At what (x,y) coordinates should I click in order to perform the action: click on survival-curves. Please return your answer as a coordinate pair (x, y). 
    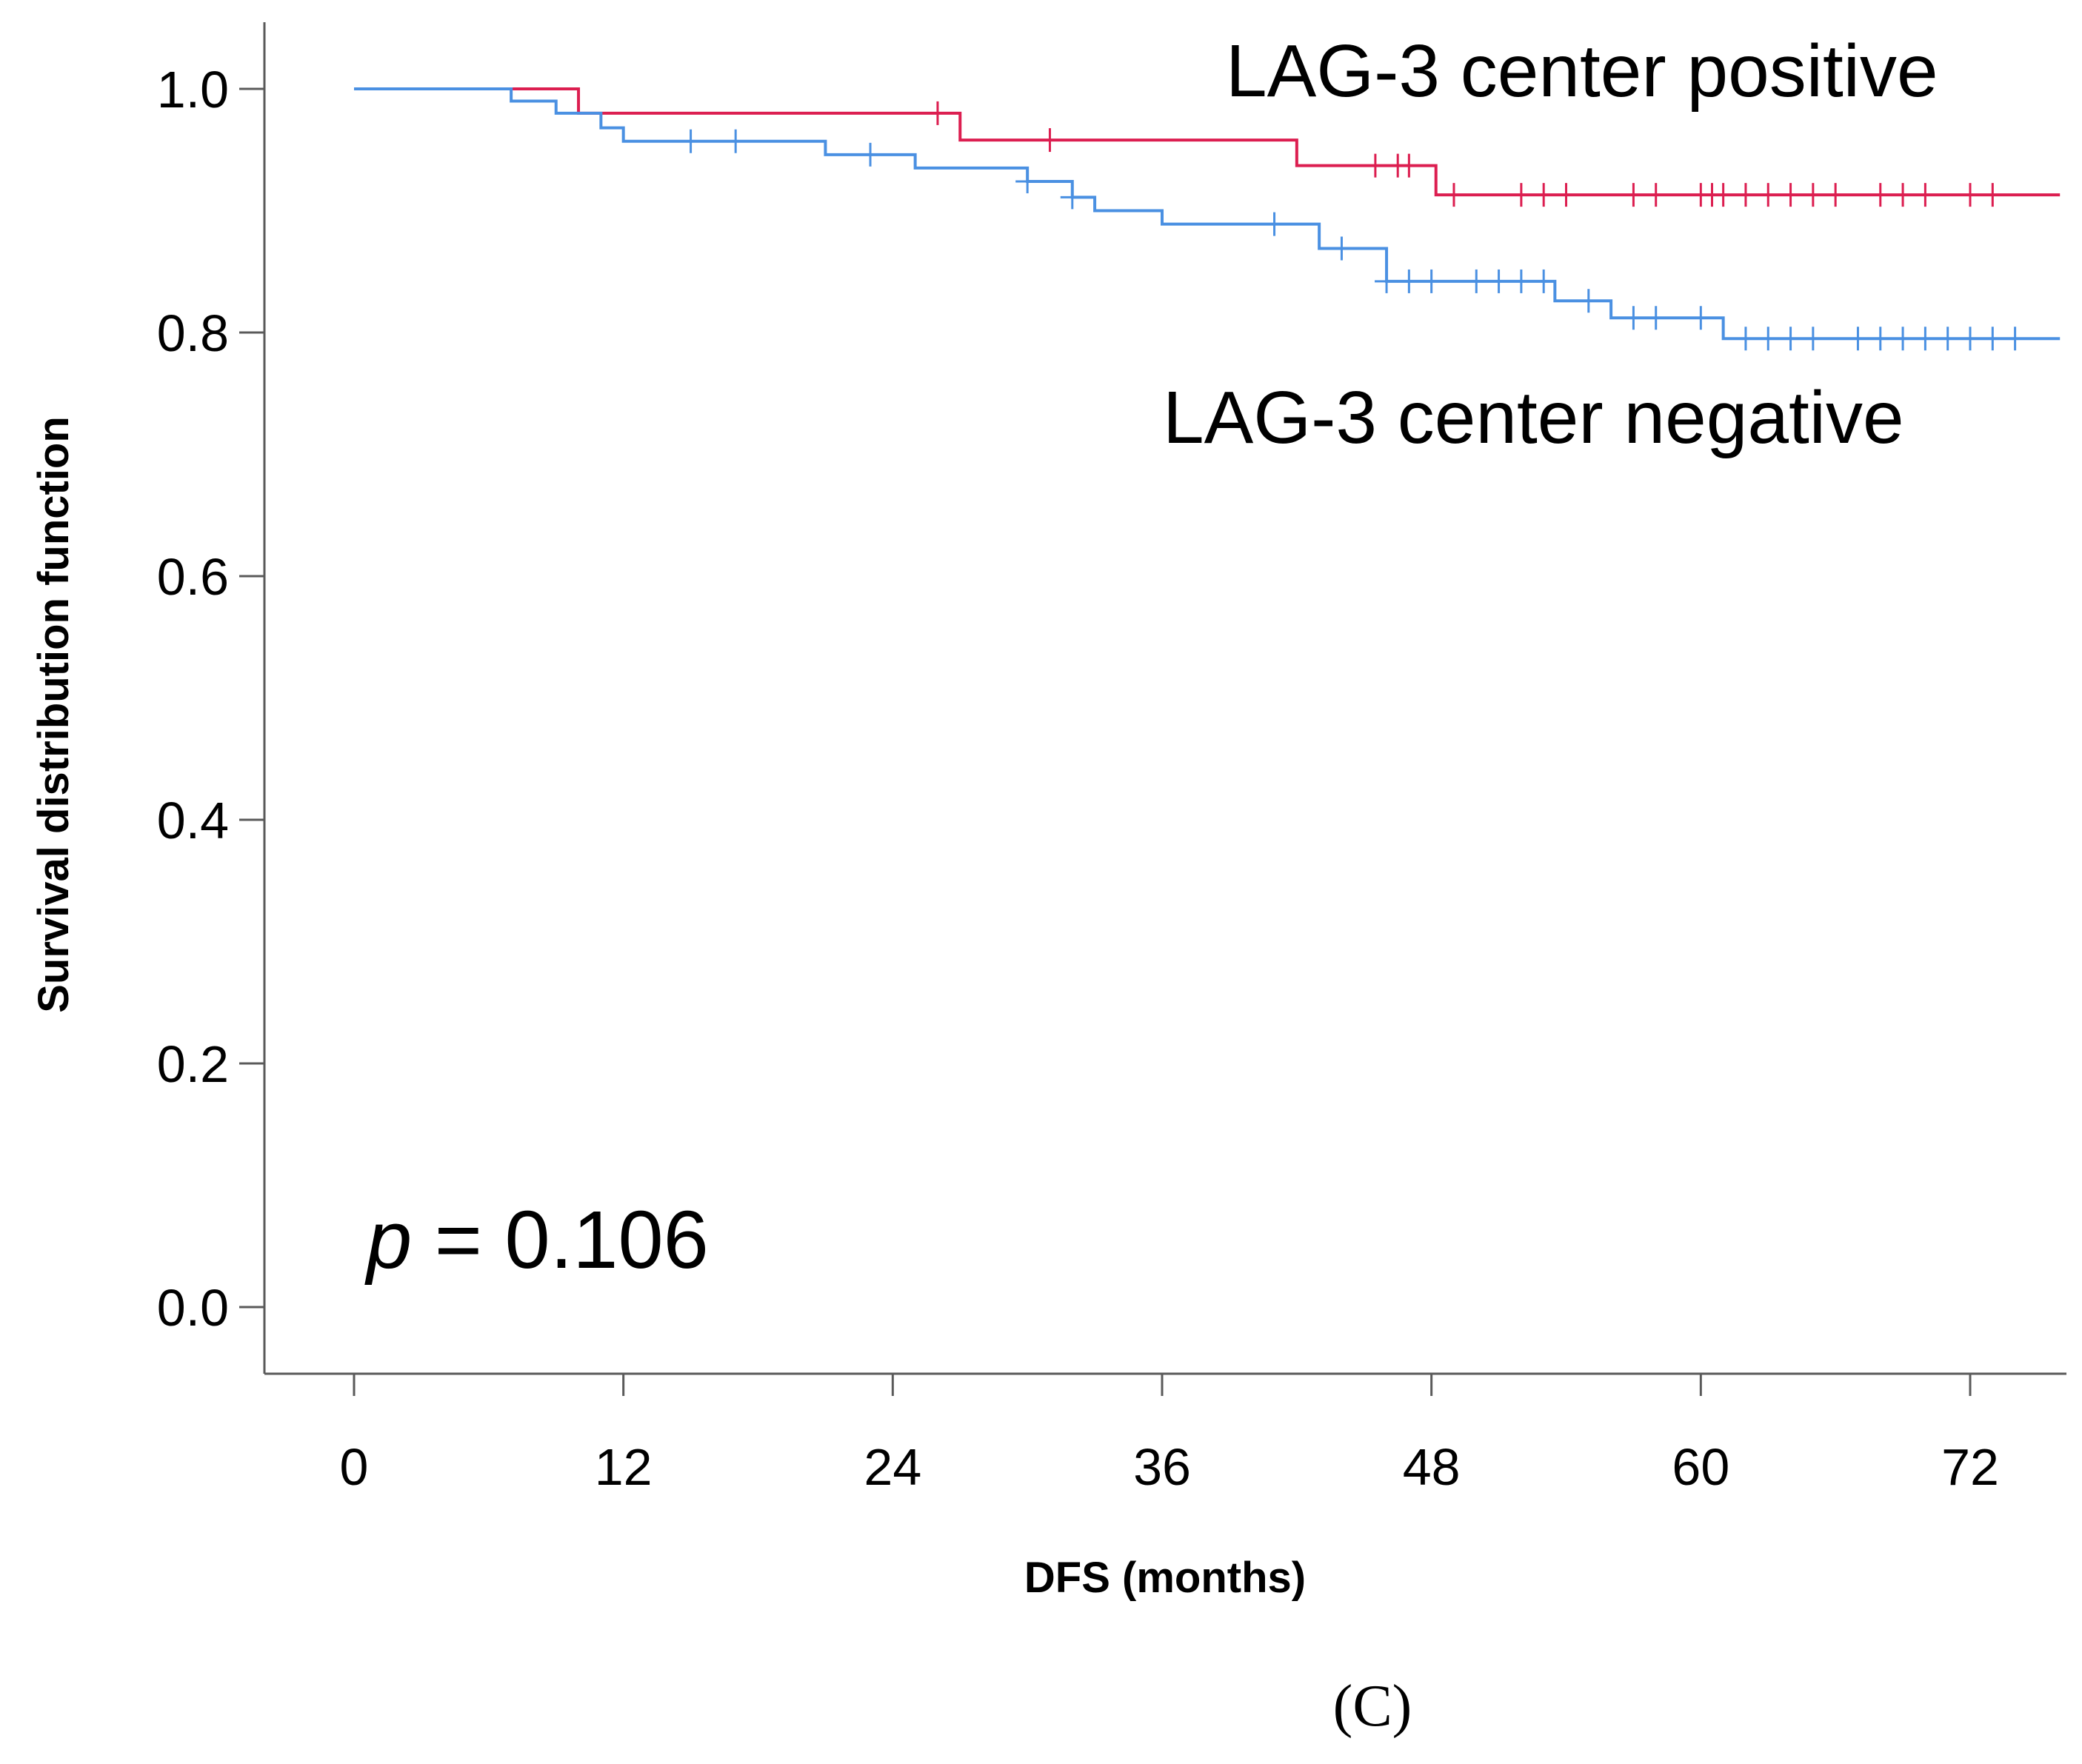
    Looking at the image, I should click on (1207, 219).